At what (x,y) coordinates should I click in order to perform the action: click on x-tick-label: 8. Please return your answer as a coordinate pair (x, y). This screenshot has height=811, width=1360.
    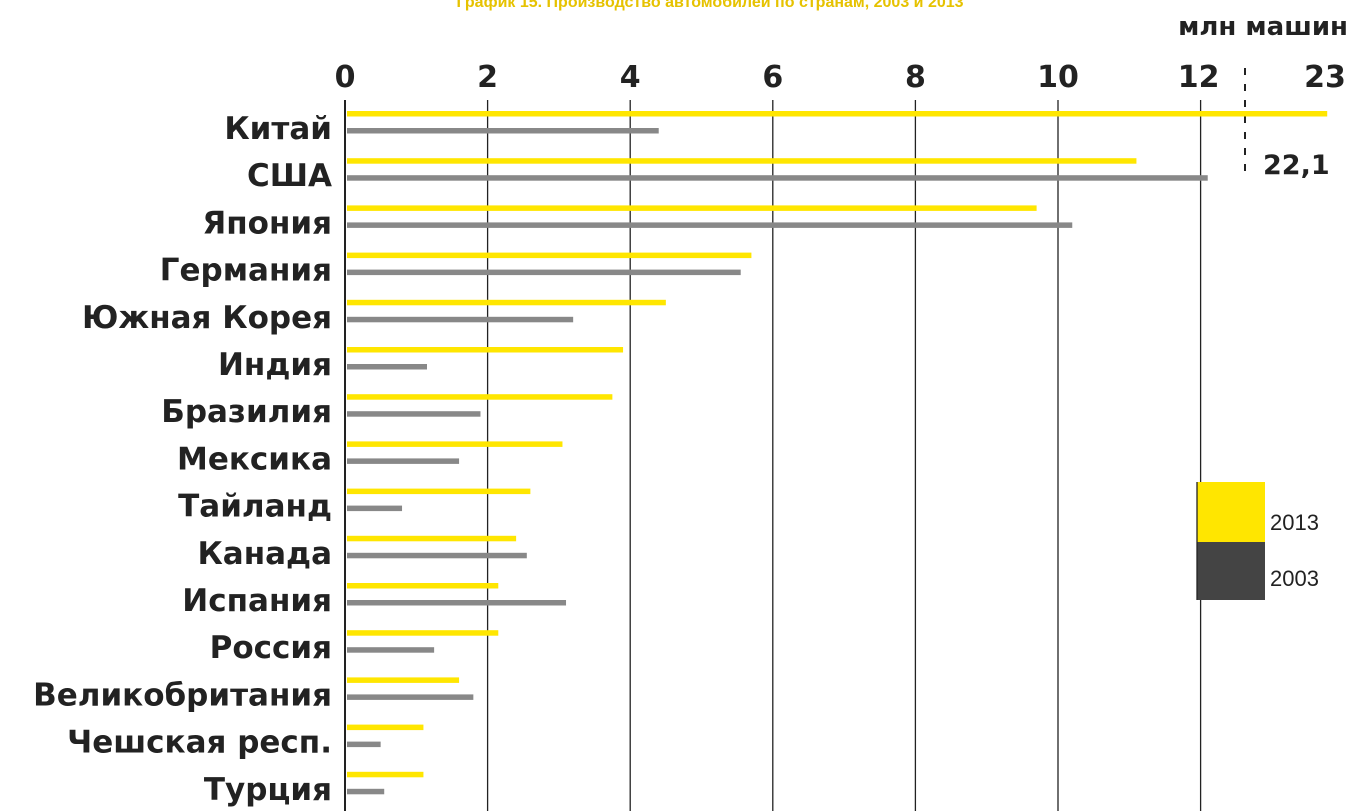
    Looking at the image, I should click on (915, 77).